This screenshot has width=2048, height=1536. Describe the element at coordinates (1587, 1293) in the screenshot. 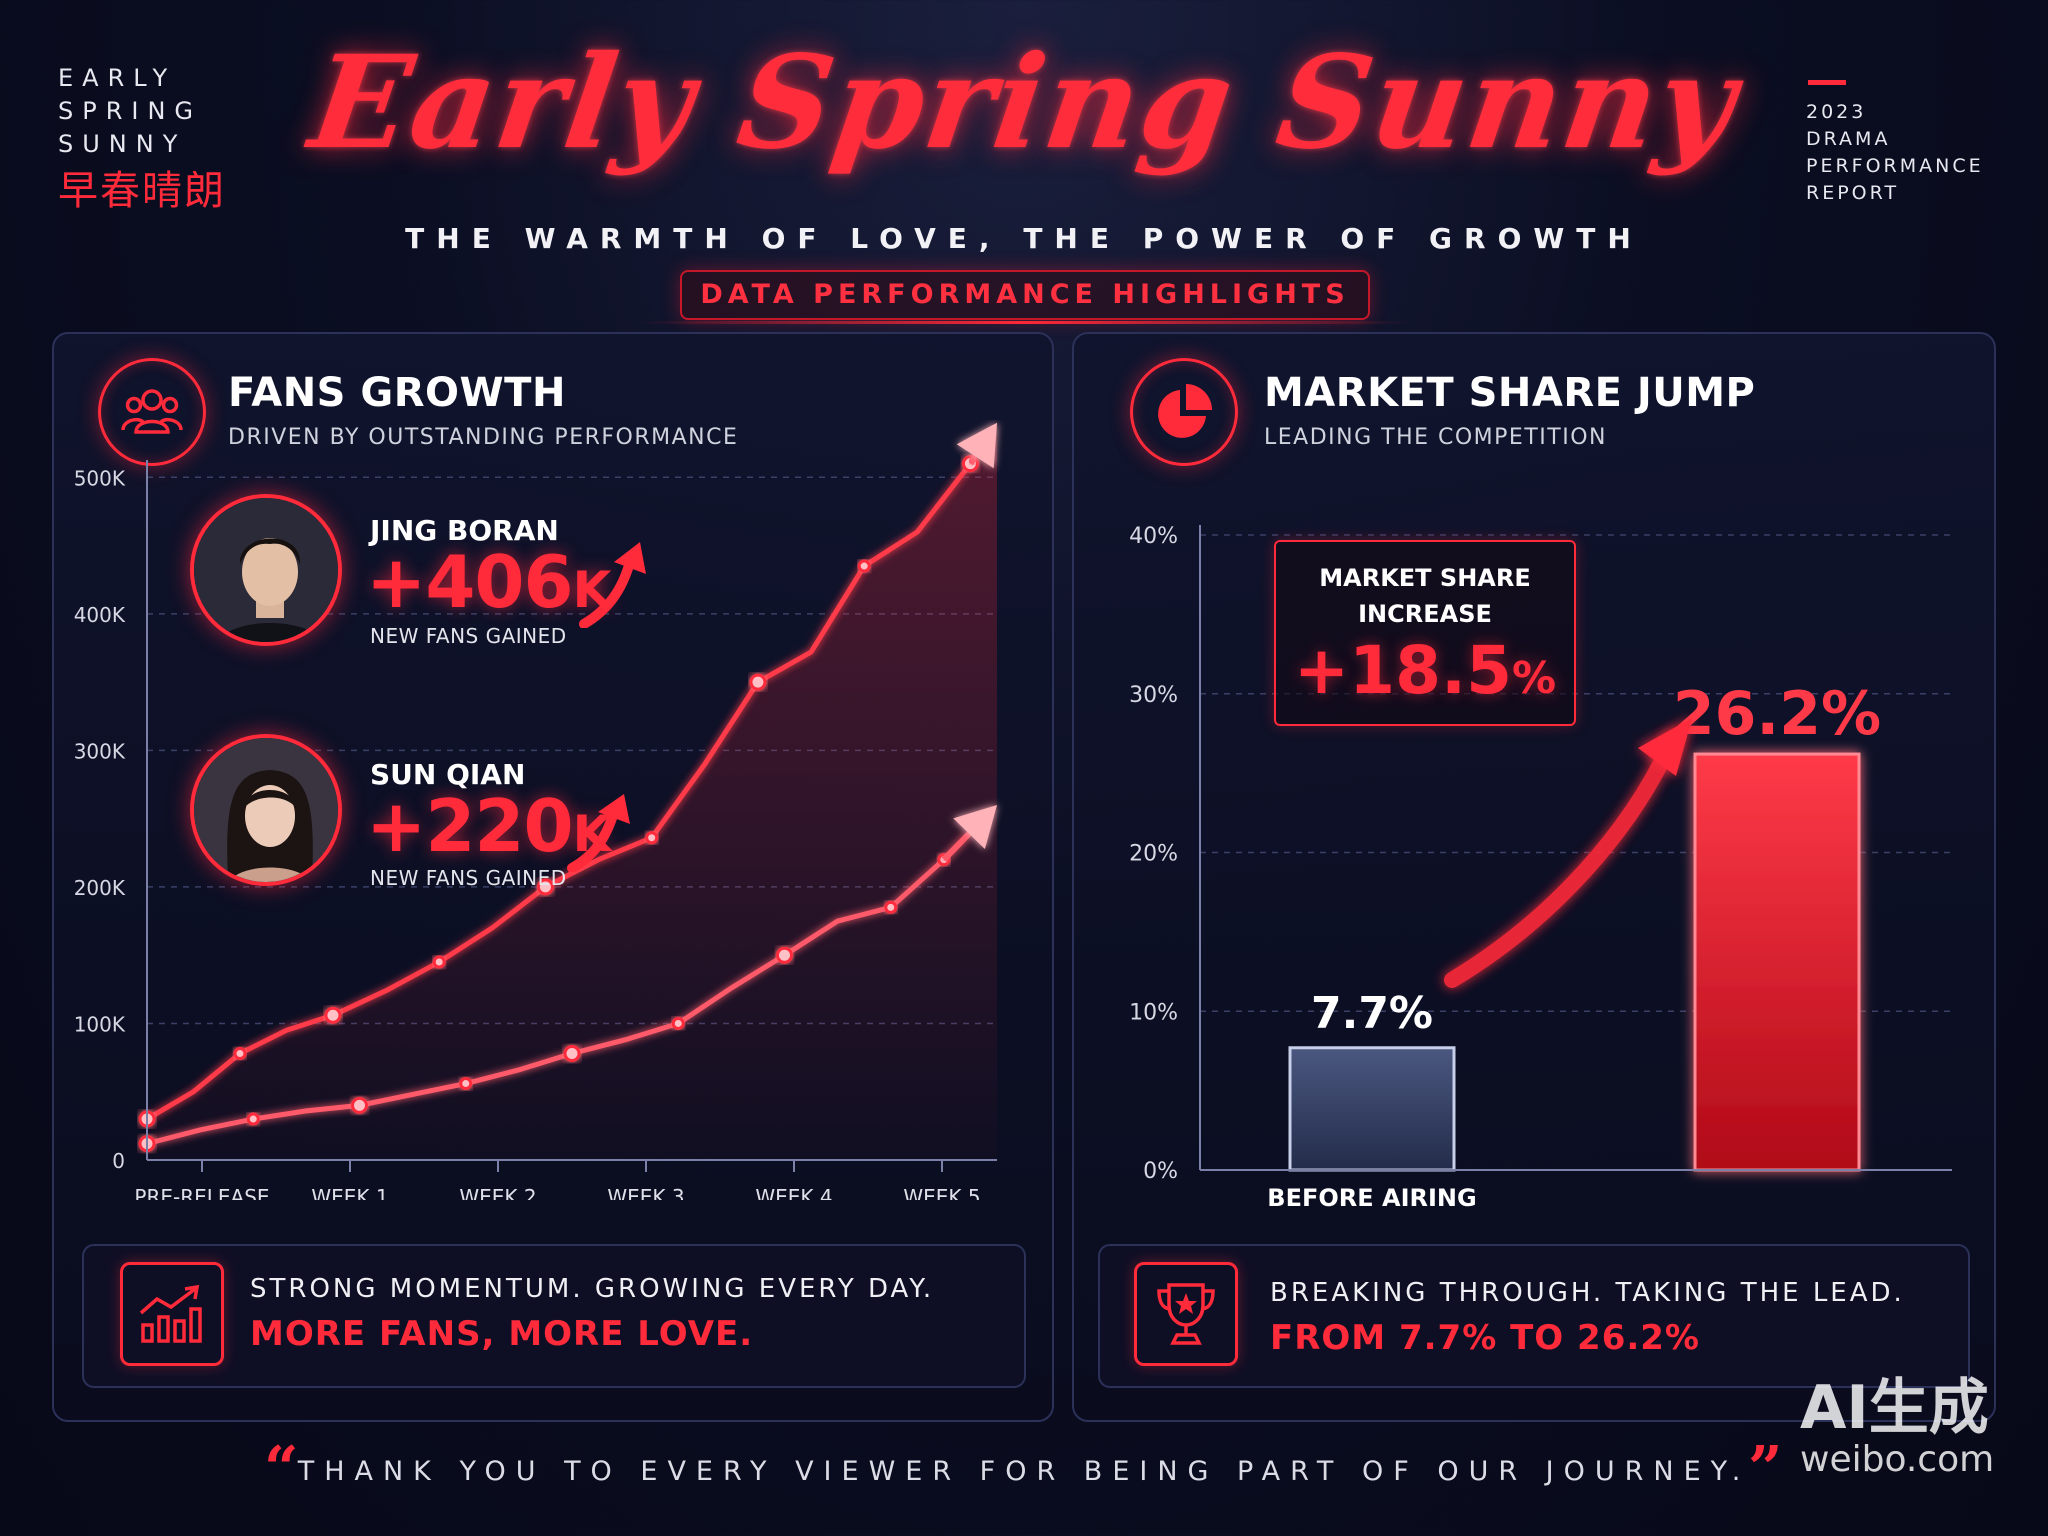

I see `share-footer-line-1: BREAKING THROUGH. TAKING THE LEAD.` at that location.